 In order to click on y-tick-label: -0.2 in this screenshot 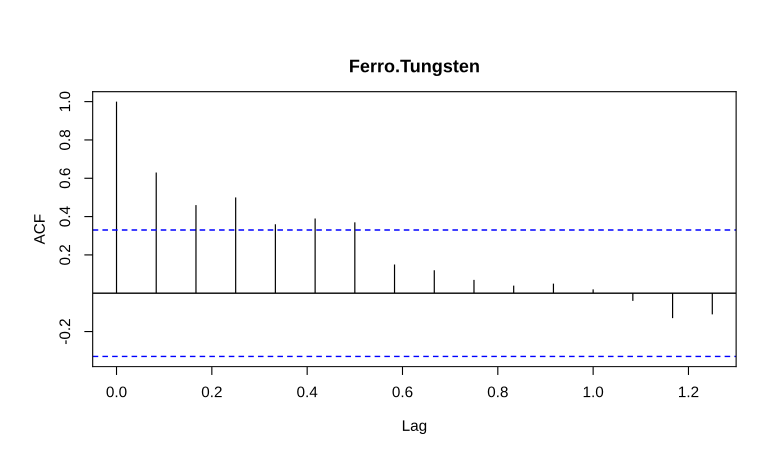, I will do `click(64, 331)`.